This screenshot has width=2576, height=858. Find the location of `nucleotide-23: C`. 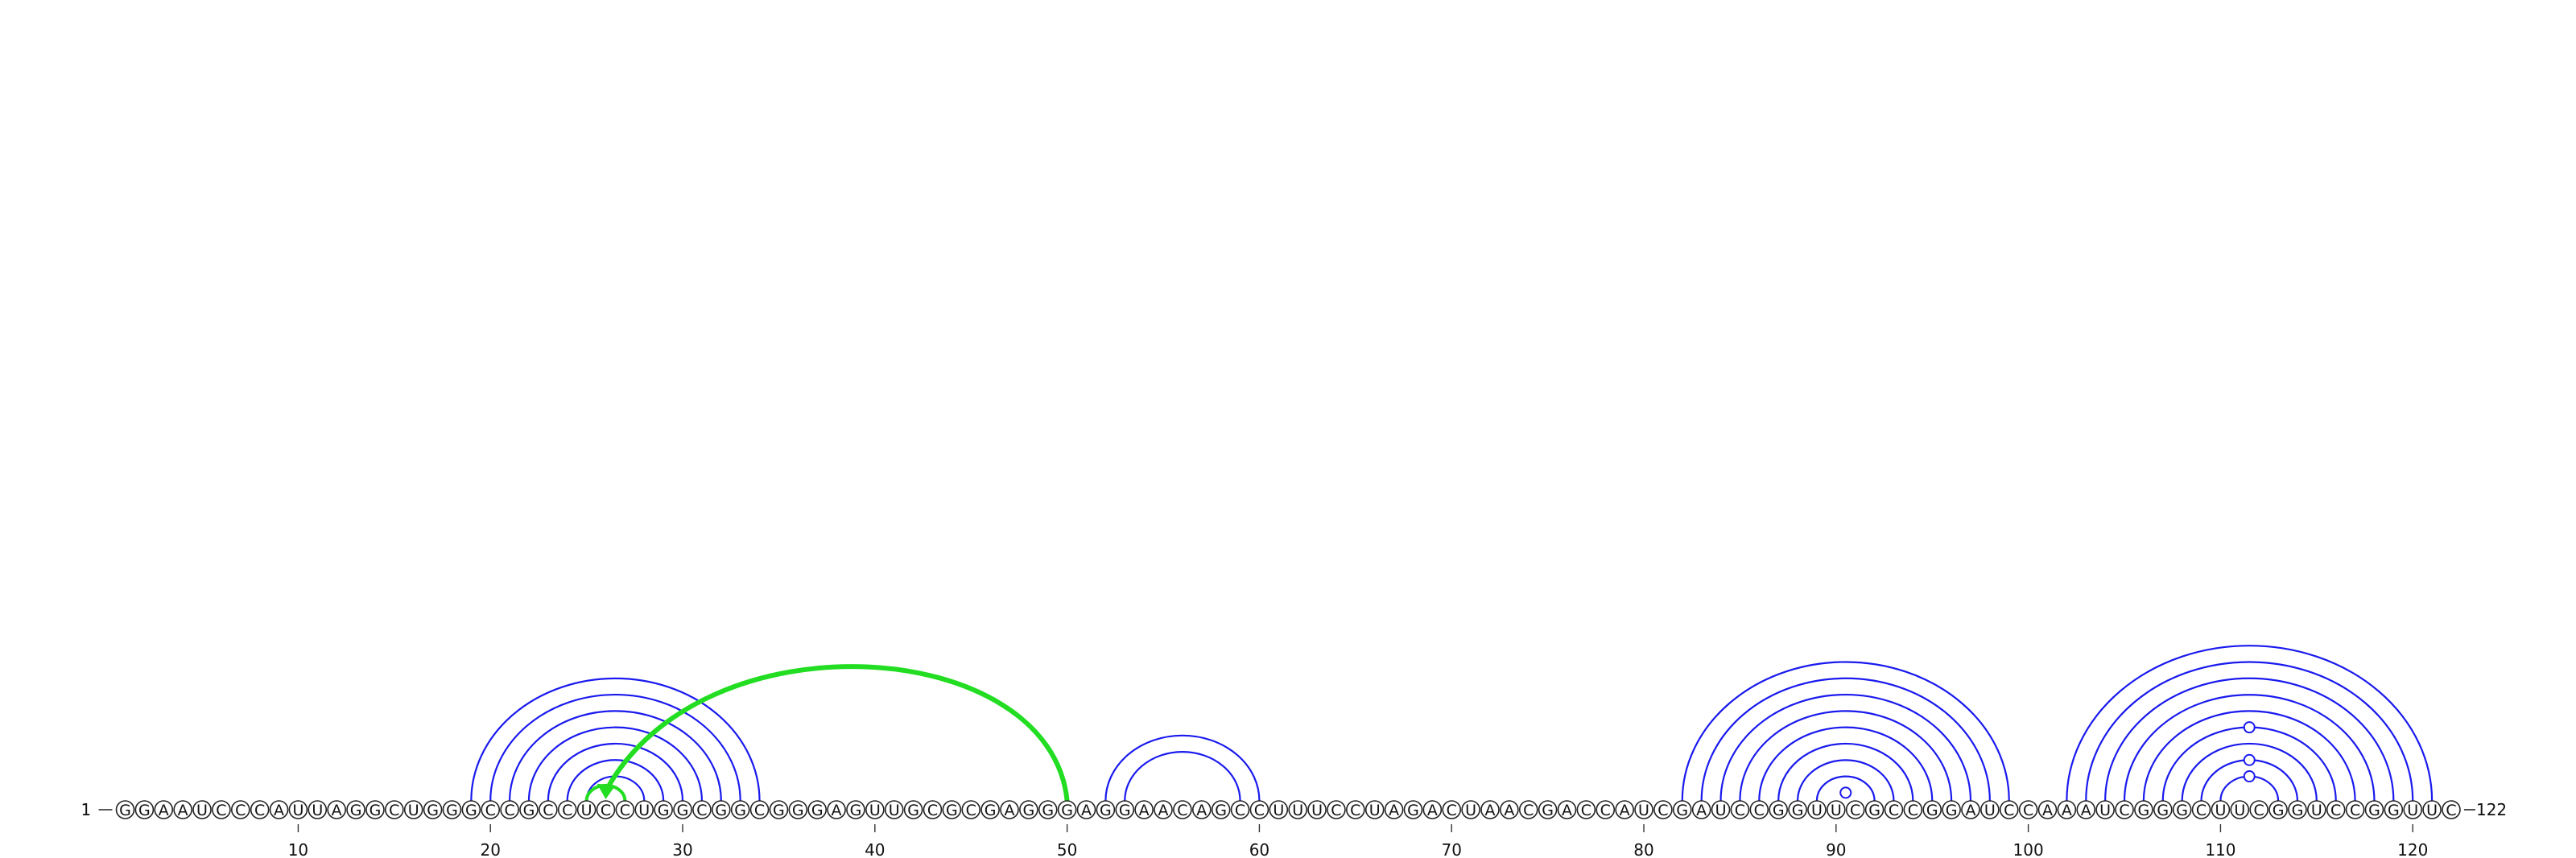

nucleotide-23: C is located at coordinates (548, 809).